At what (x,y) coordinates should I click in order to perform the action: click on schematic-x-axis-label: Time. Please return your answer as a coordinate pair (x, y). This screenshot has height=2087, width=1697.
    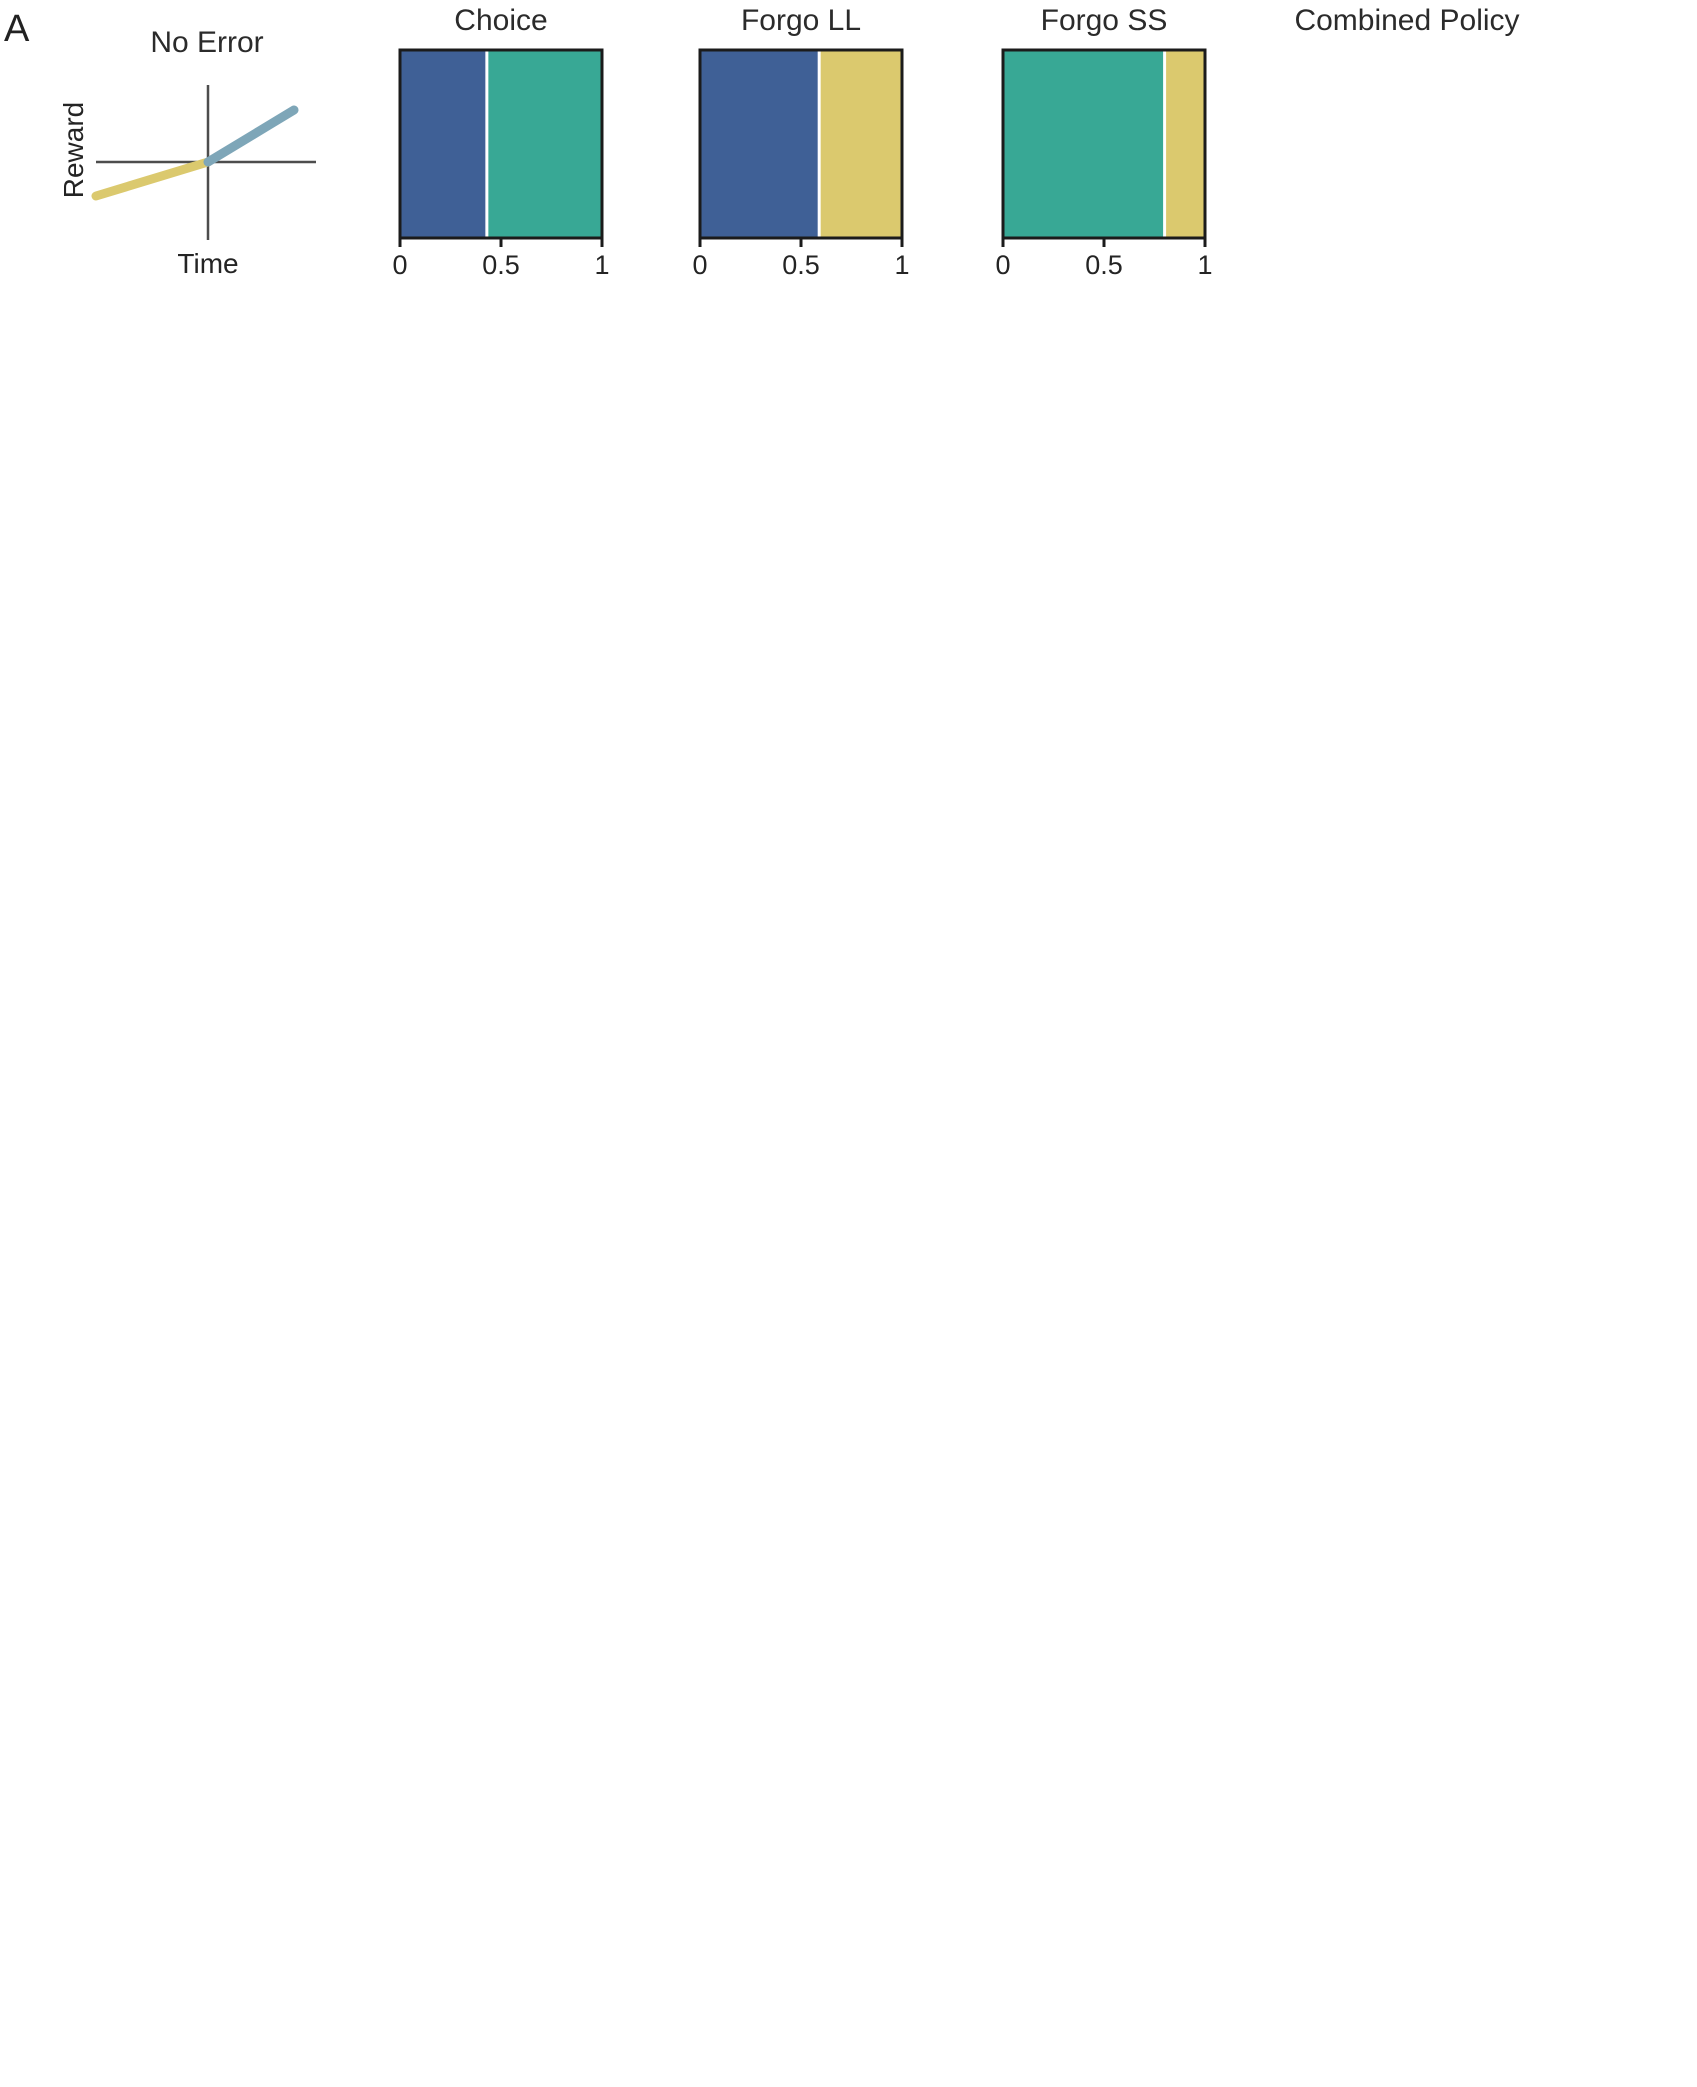
    Looking at the image, I should click on (208, 263).